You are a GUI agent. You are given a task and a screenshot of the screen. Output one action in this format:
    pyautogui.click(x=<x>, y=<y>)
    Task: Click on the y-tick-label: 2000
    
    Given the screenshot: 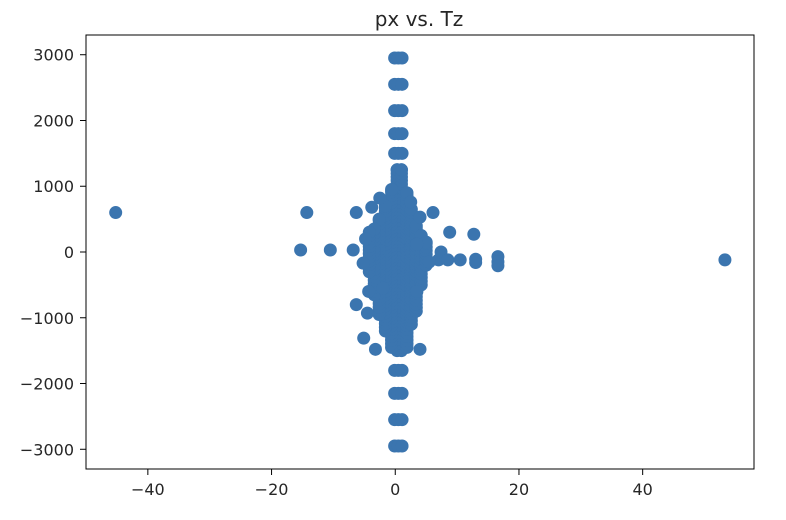 What is the action you would take?
    pyautogui.click(x=53, y=120)
    